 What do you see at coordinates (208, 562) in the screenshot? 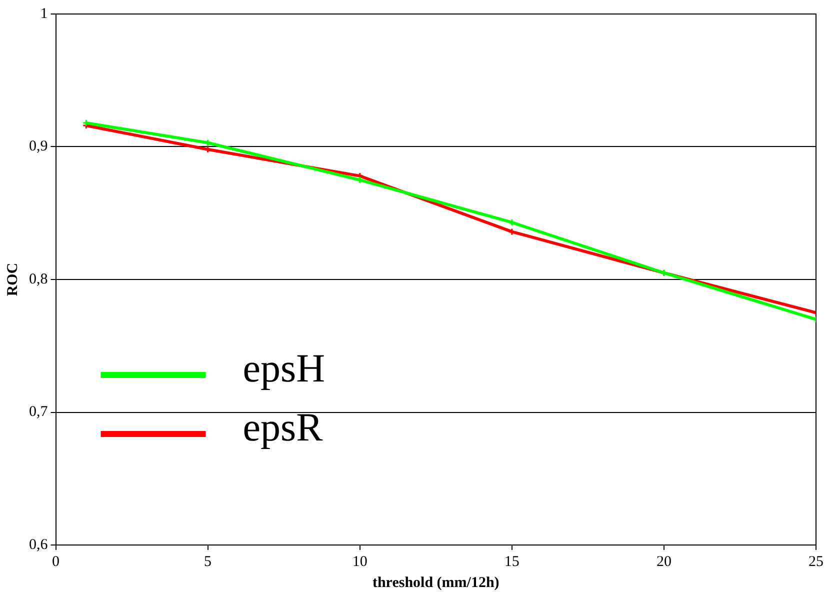
I see `x-tick-label: 5` at bounding box center [208, 562].